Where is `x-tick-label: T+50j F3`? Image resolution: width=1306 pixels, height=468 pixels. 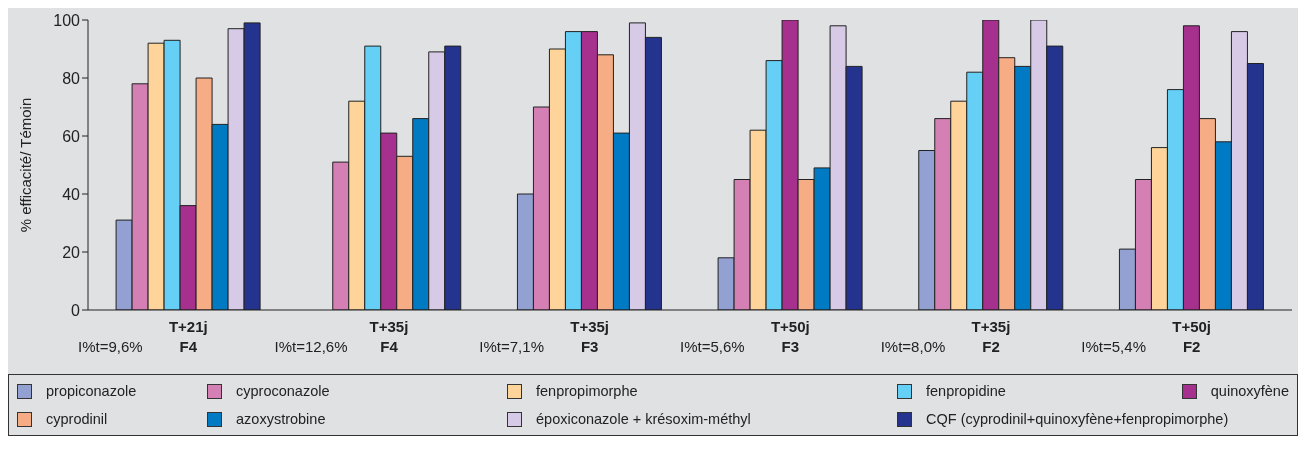
x-tick-label: T+50j F3 is located at coordinates (790, 336).